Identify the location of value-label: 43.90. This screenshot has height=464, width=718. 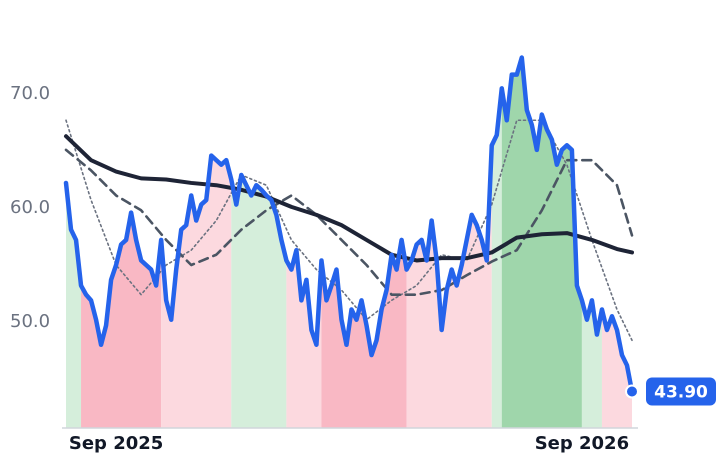
(681, 393).